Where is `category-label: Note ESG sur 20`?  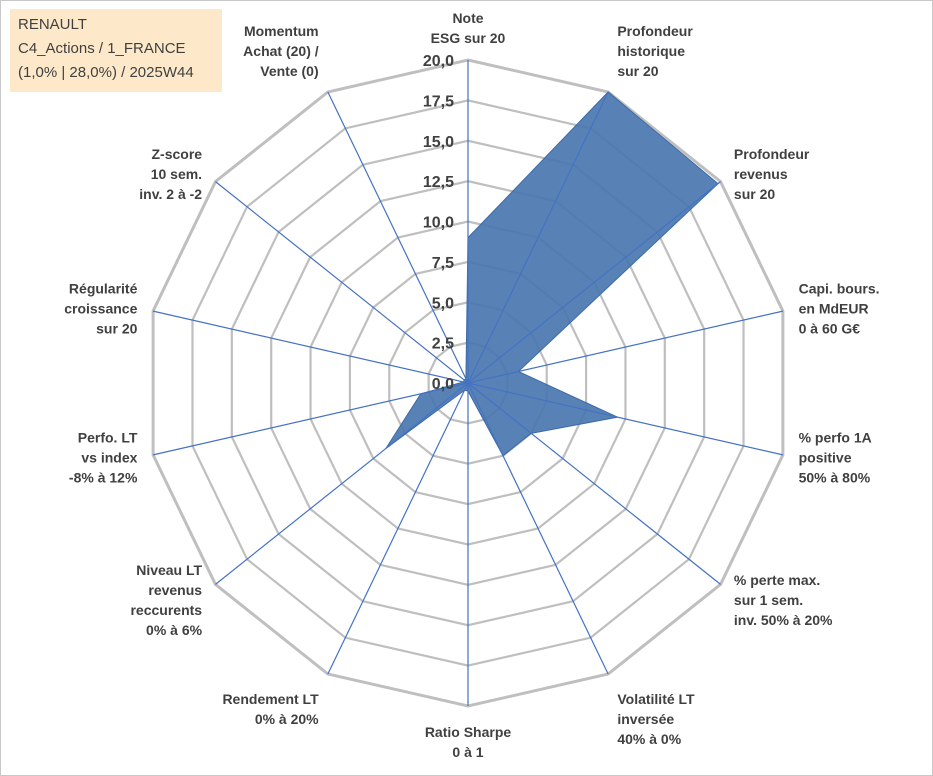 category-label: Note ESG sur 20 is located at coordinates (468, 28).